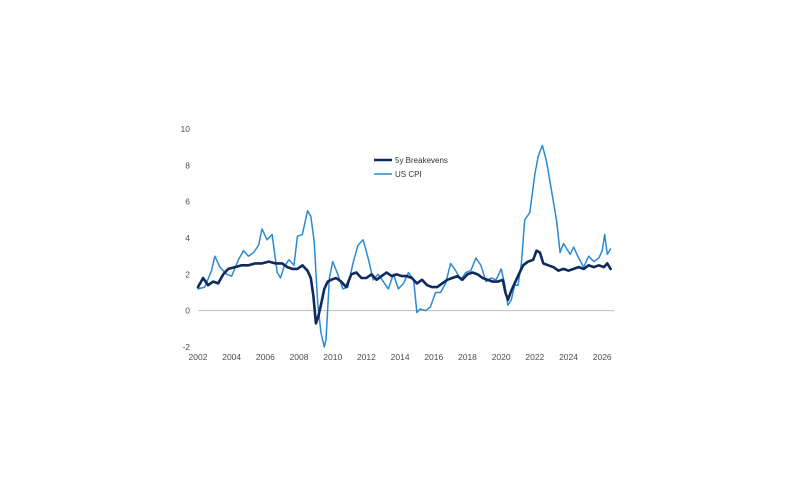 Image resolution: width=794 pixels, height=494 pixels. I want to click on x-tick-label: 2010, so click(332, 357).